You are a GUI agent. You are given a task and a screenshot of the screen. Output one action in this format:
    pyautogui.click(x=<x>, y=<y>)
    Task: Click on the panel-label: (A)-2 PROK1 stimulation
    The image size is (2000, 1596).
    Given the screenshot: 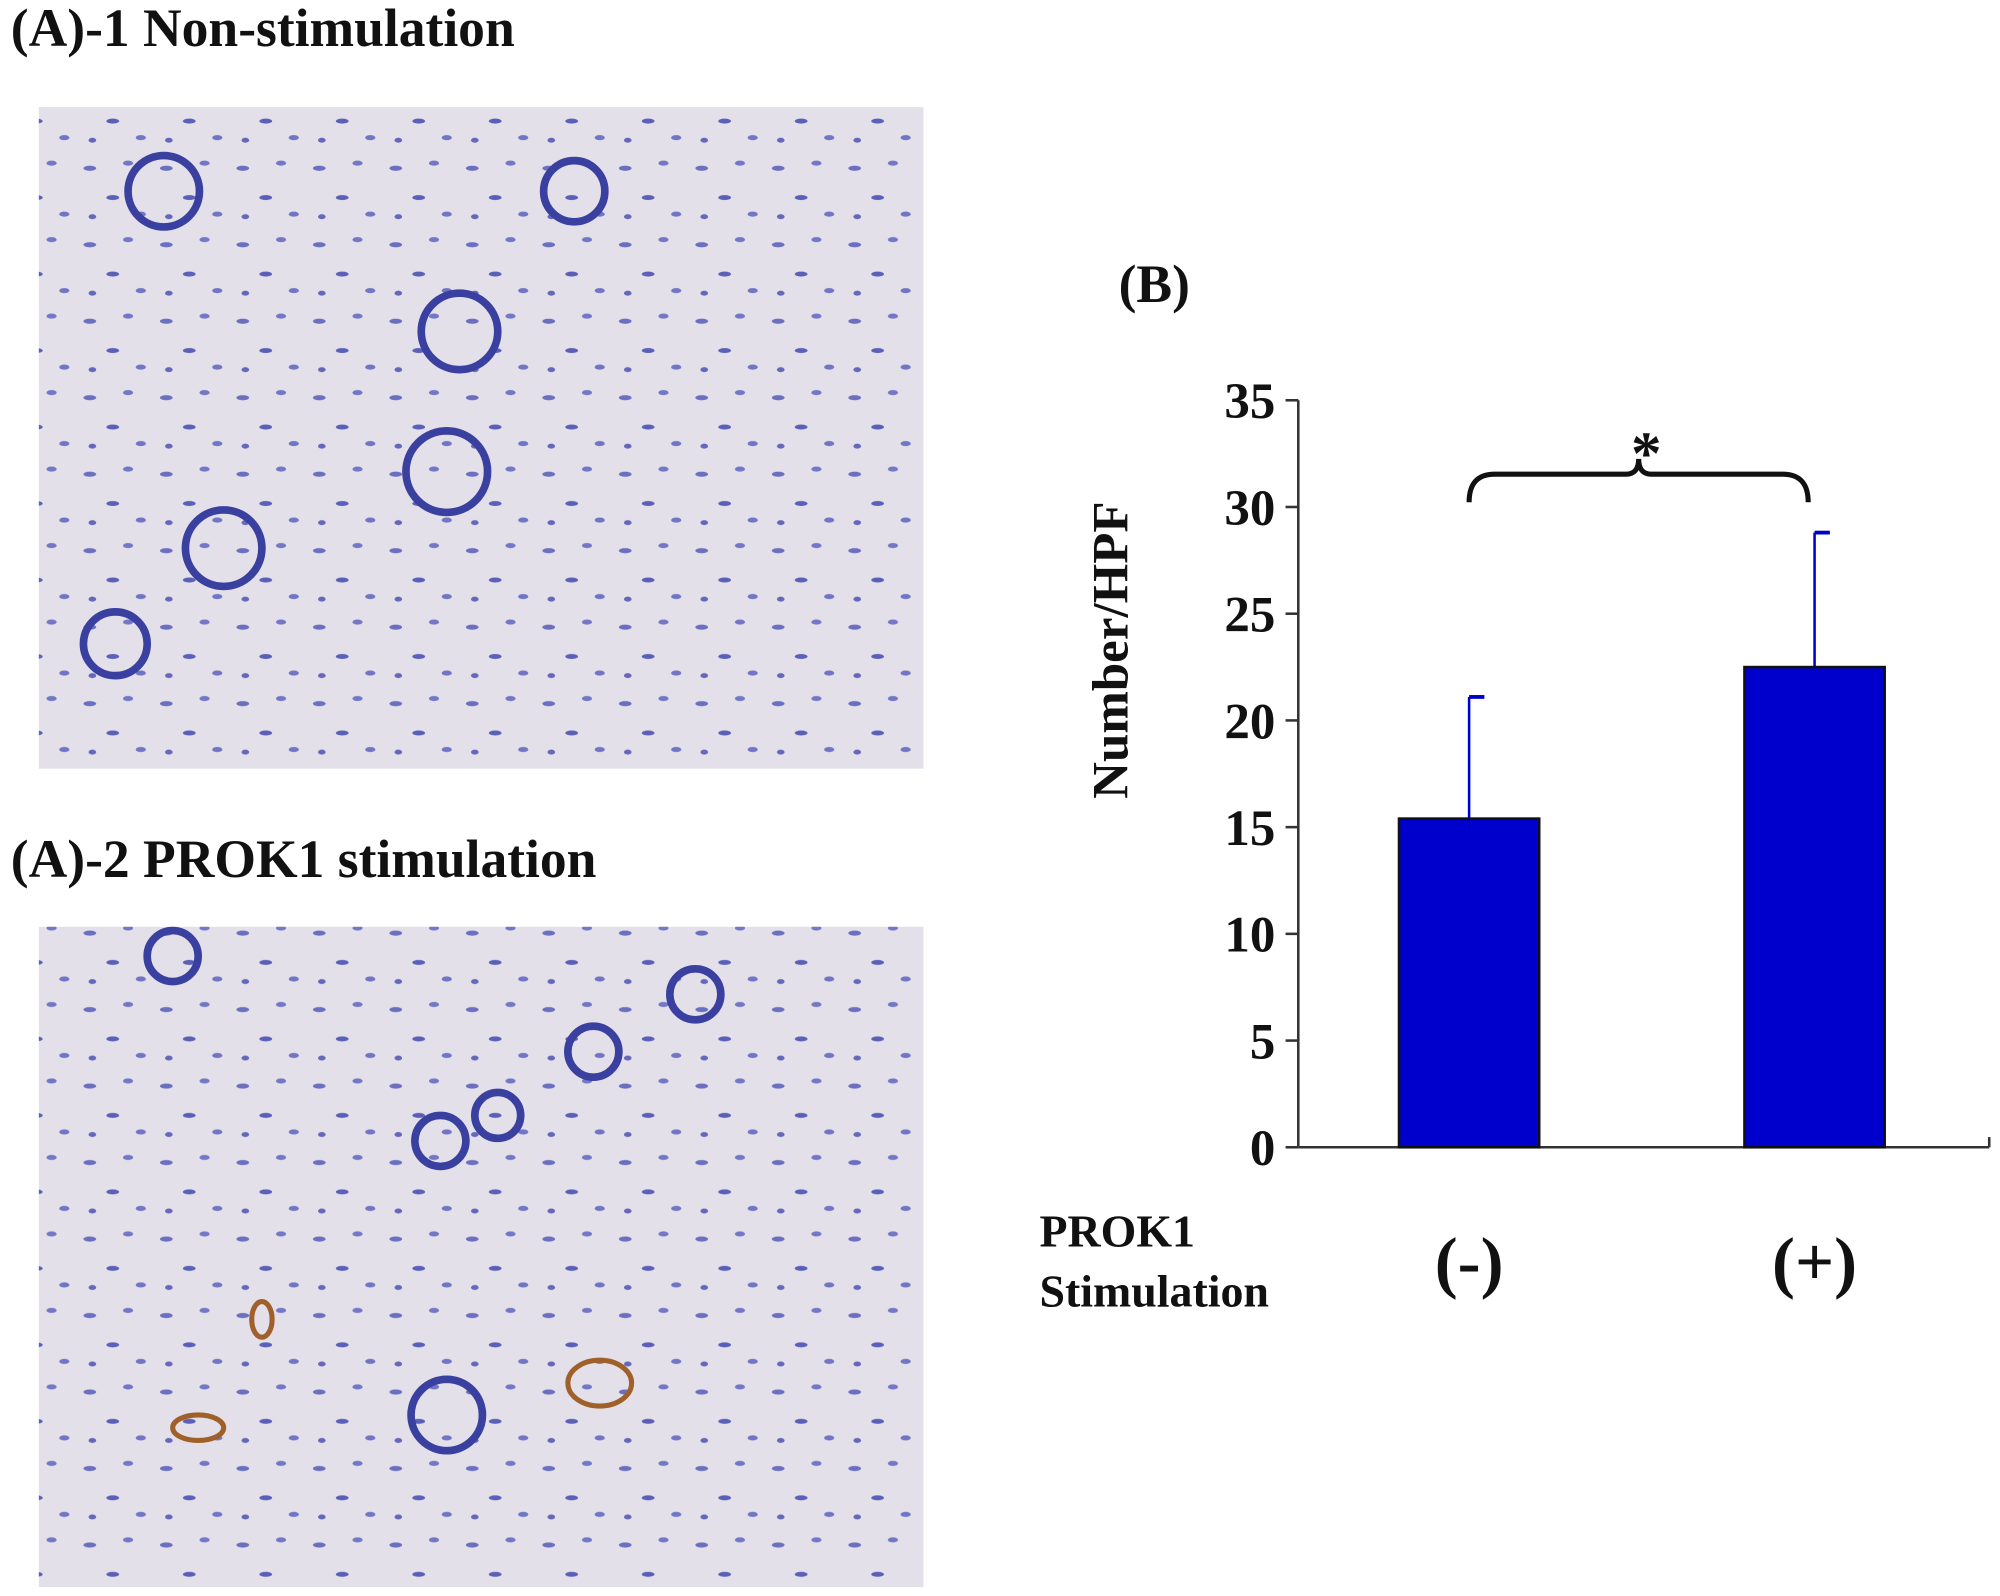 What is the action you would take?
    pyautogui.click(x=304, y=859)
    